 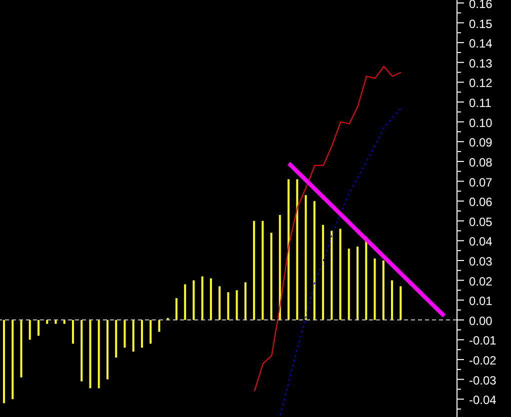 I want to click on y-tick-label: 0.07, so click(x=481, y=182).